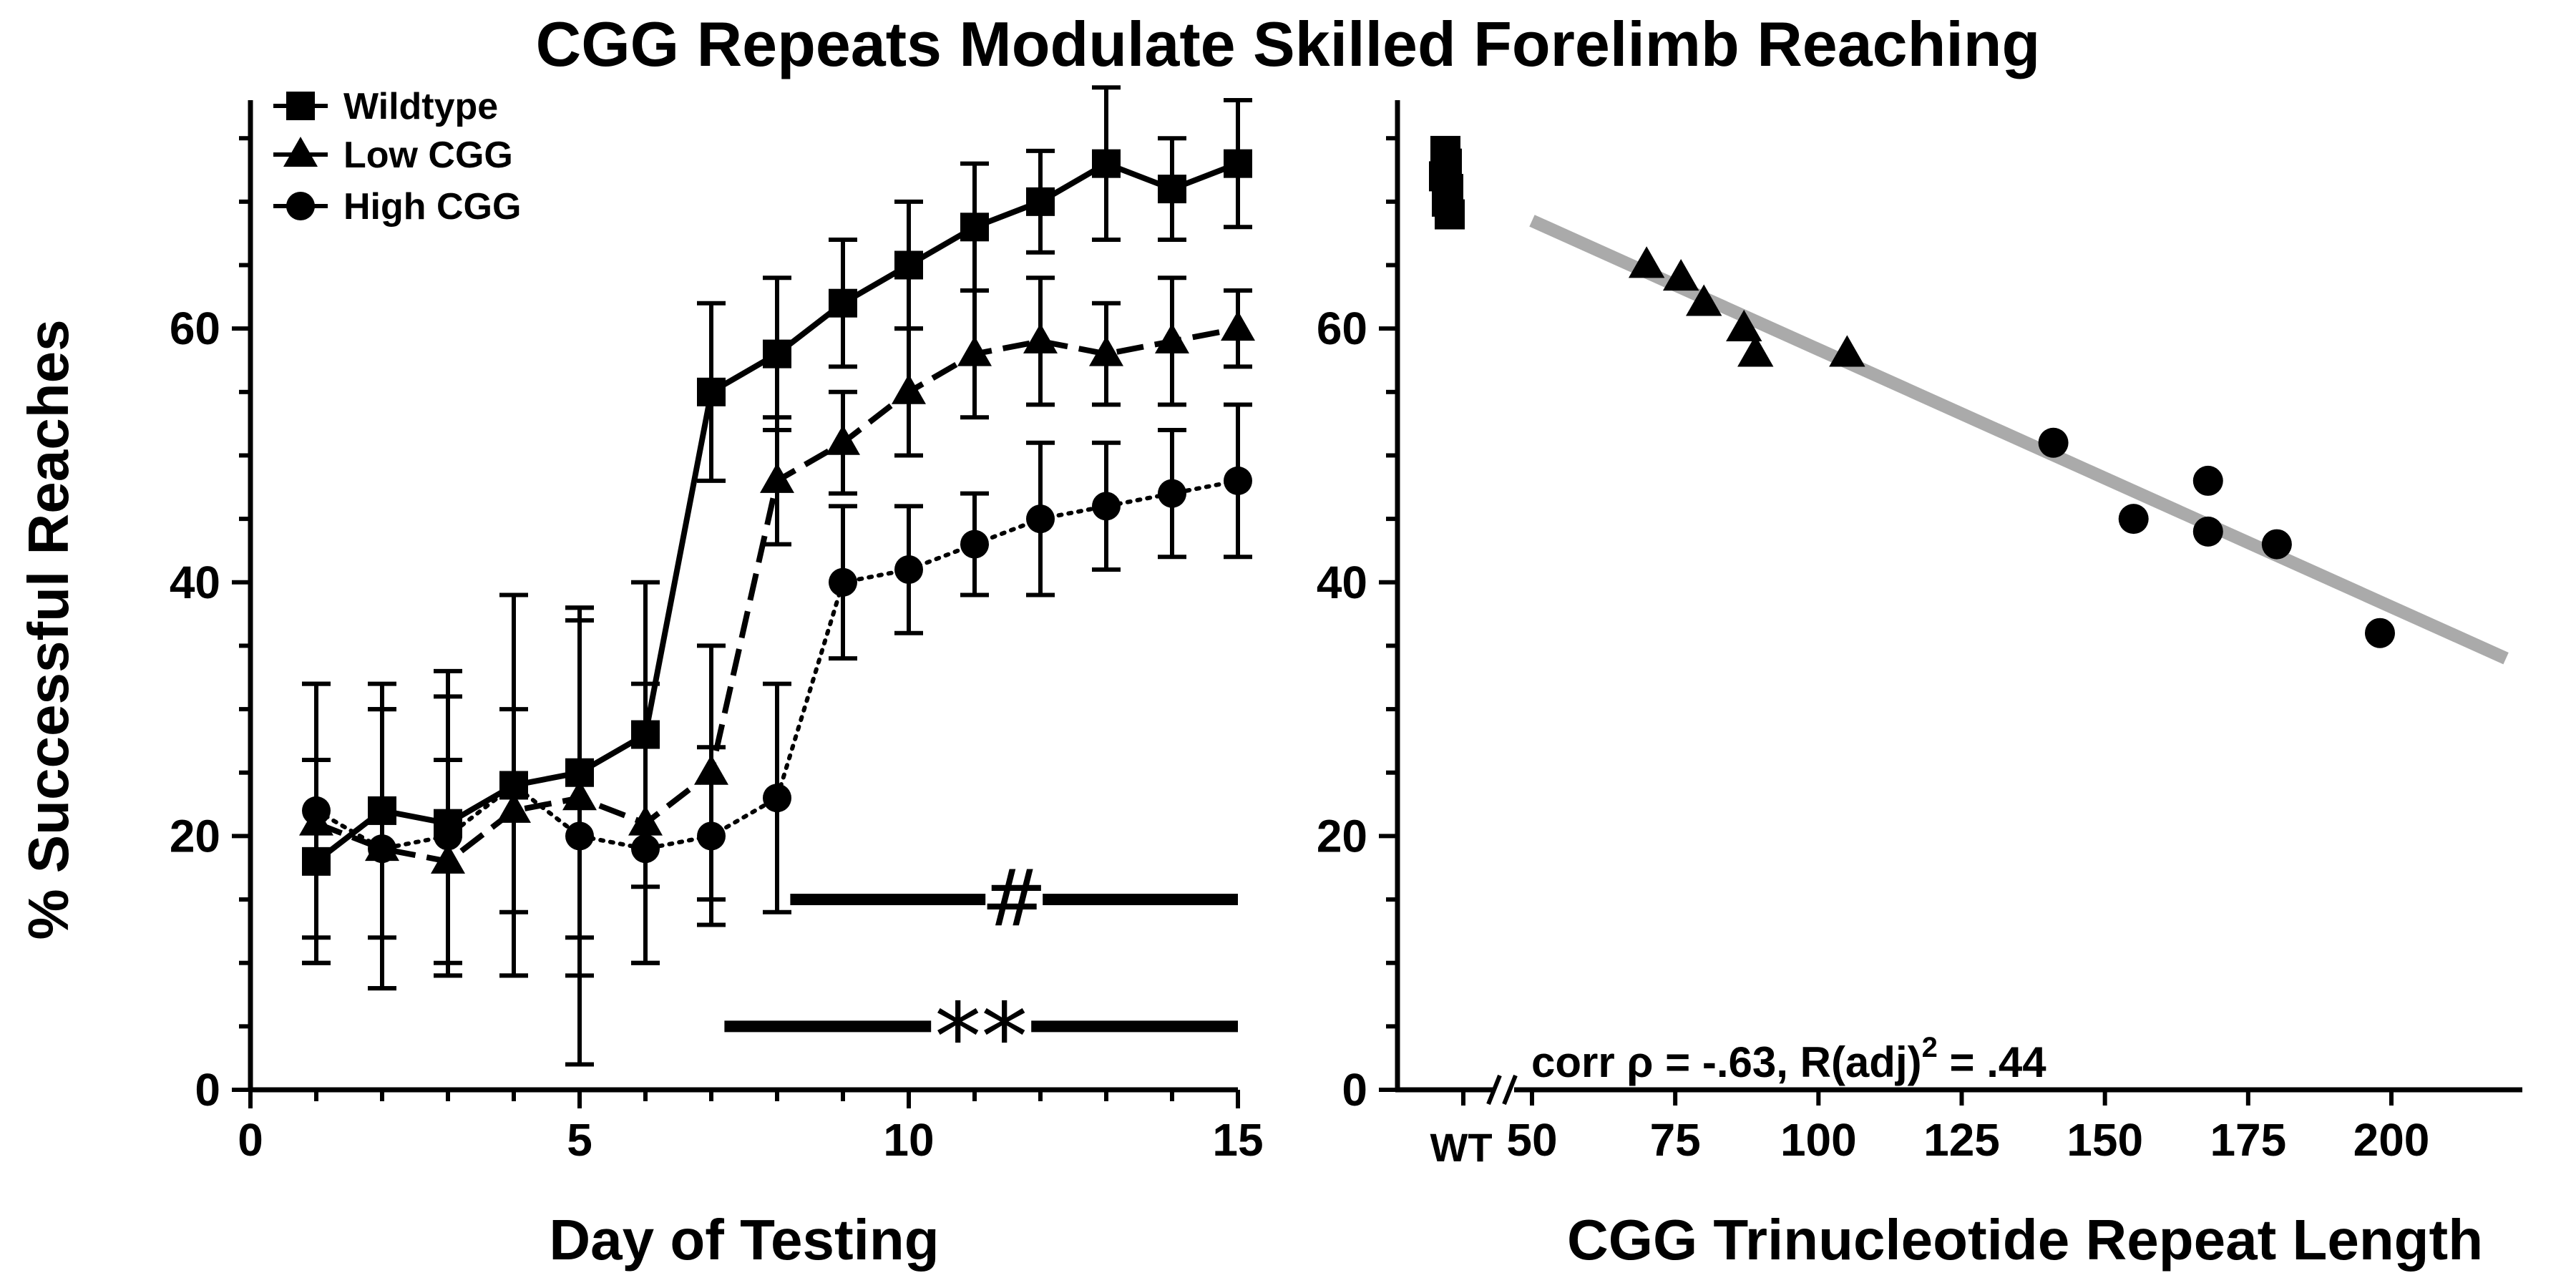 The height and width of the screenshot is (1288, 2576). What do you see at coordinates (1961, 1140) in the screenshot?
I see `right-x-tick-label: 125` at bounding box center [1961, 1140].